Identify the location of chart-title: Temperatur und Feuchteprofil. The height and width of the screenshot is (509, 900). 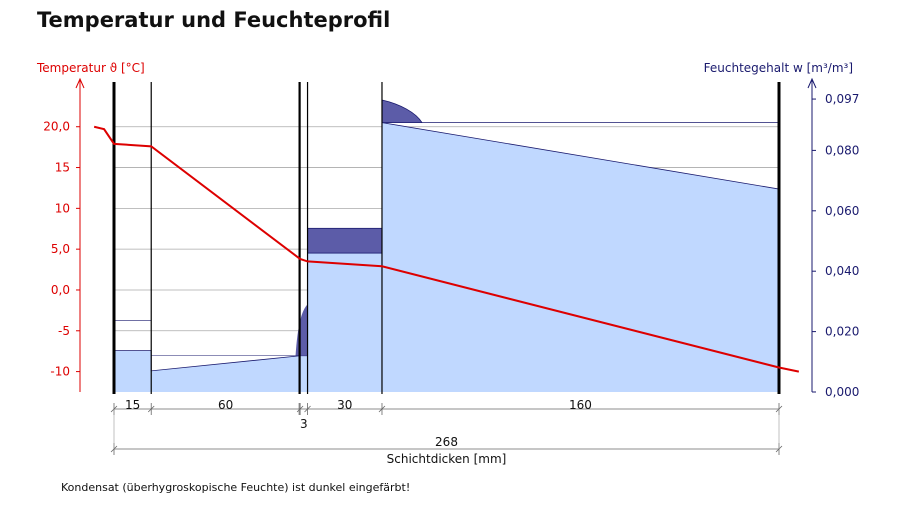
(214, 20).